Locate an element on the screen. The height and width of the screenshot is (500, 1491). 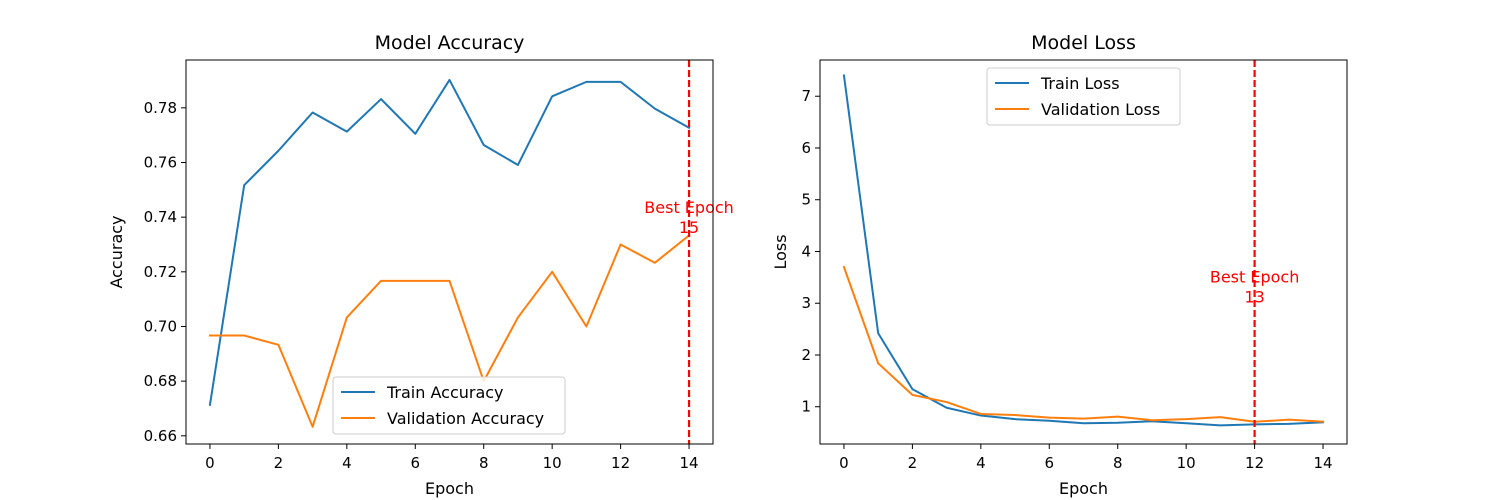
legend-entry-label: Train Loss is located at coordinates (1080, 83).